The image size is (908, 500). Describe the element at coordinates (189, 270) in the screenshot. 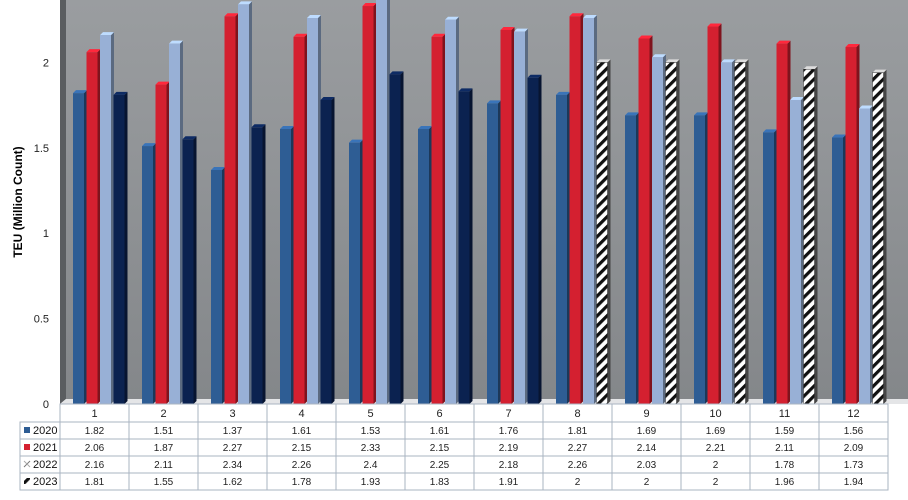

I see `bar-2023-m2` at that location.